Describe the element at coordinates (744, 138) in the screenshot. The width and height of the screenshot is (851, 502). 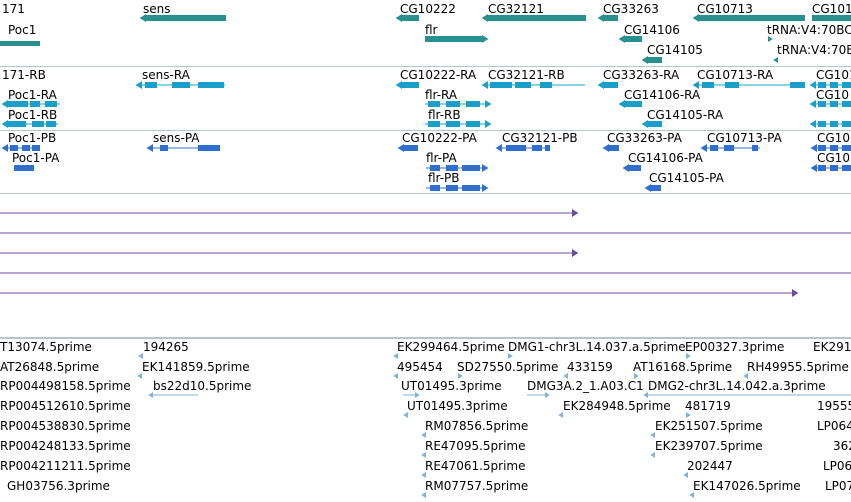
I see `feature-label: CG10713-PA` at that location.